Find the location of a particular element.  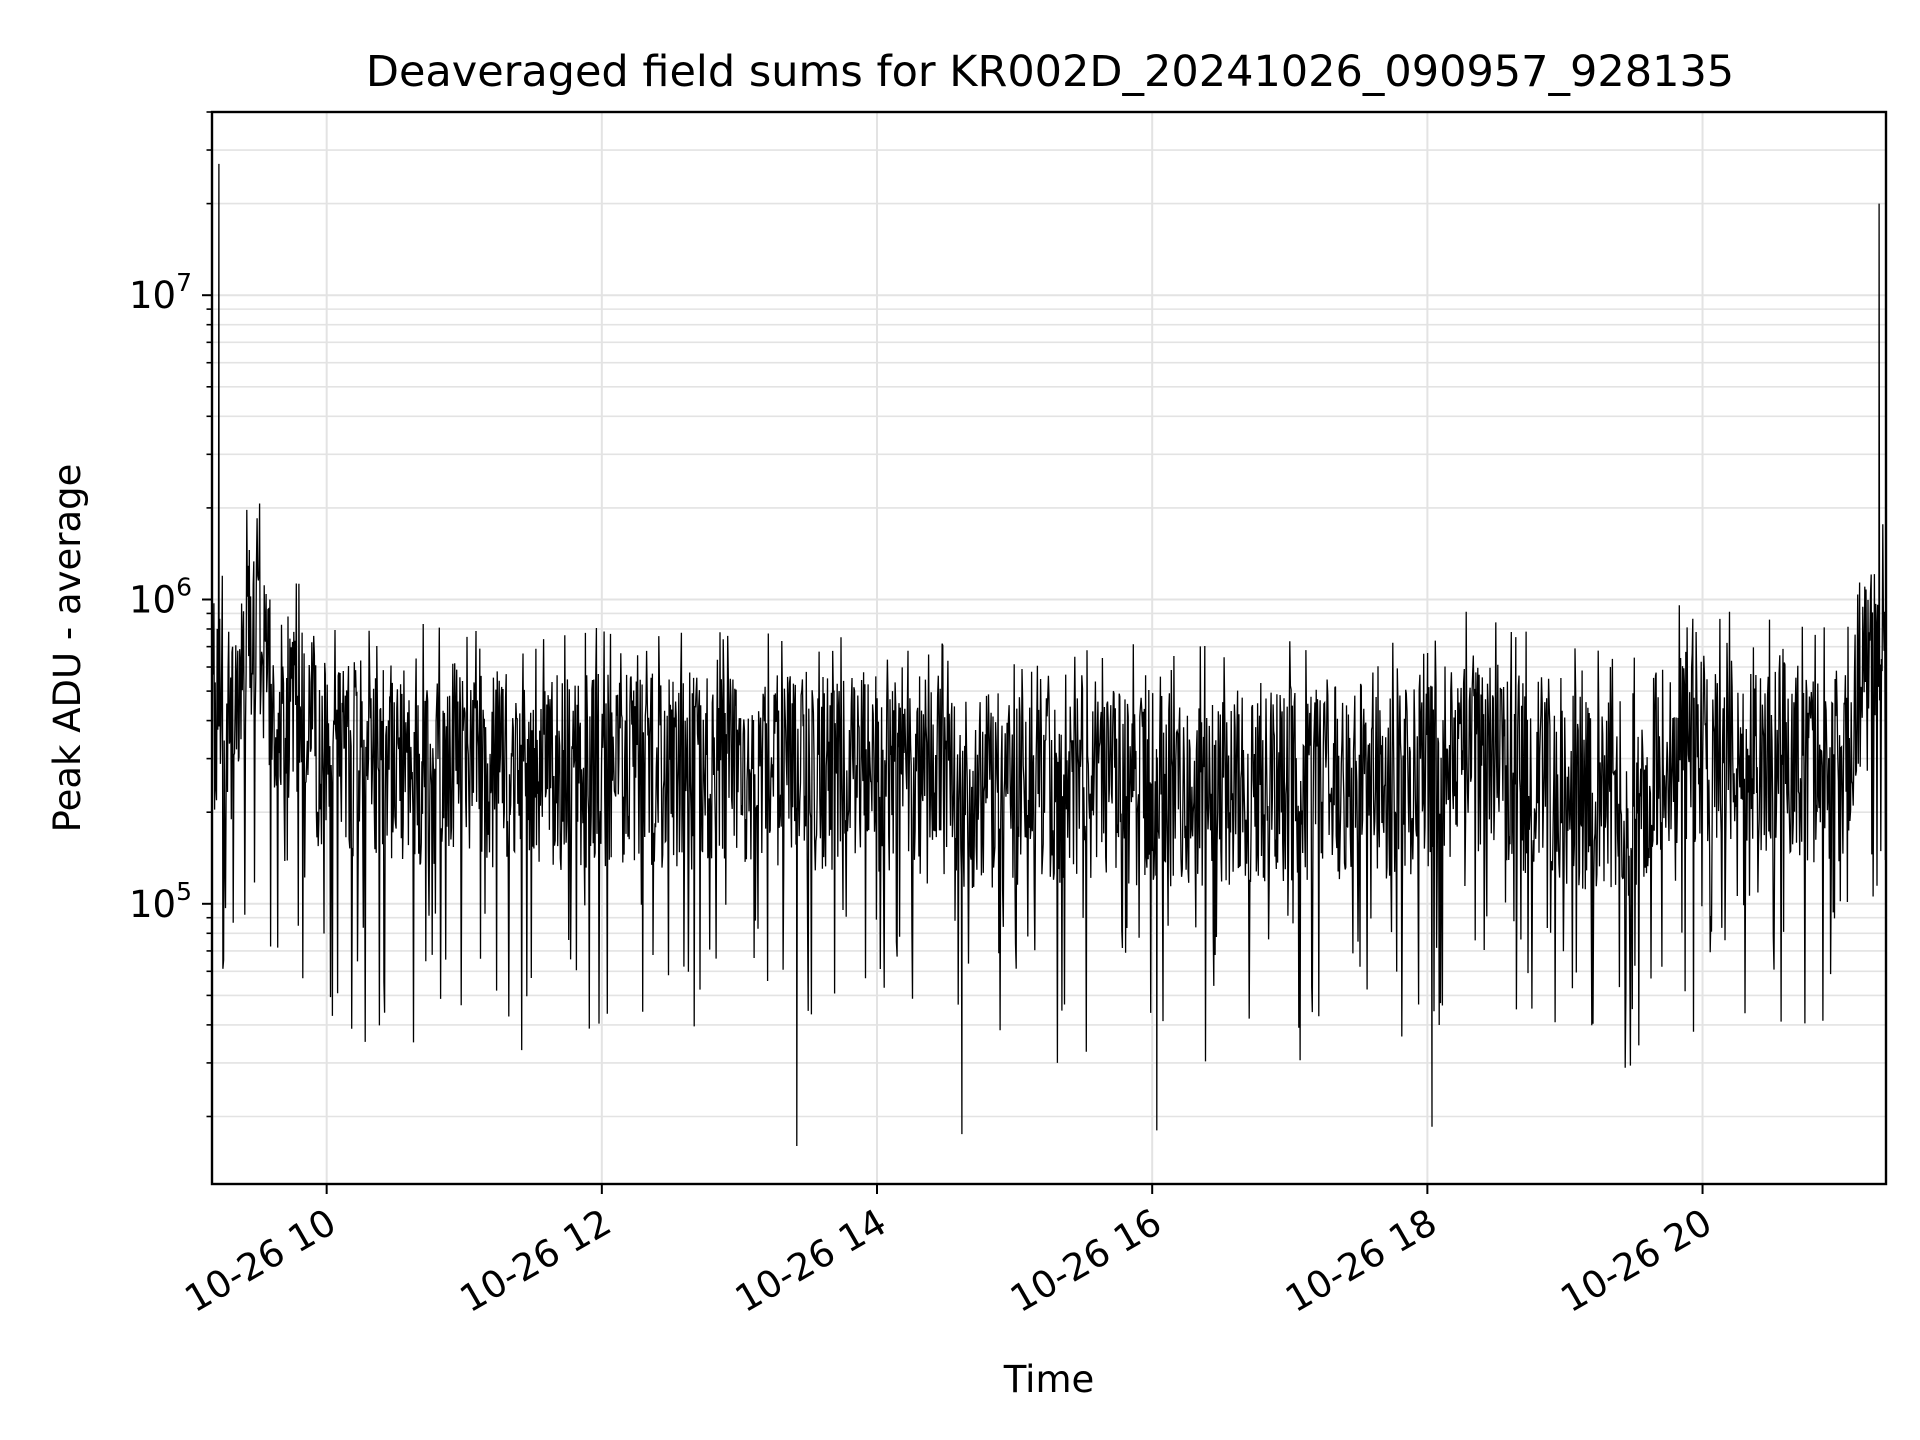

y-tick-label: 10⁶ is located at coordinates (160, 597).